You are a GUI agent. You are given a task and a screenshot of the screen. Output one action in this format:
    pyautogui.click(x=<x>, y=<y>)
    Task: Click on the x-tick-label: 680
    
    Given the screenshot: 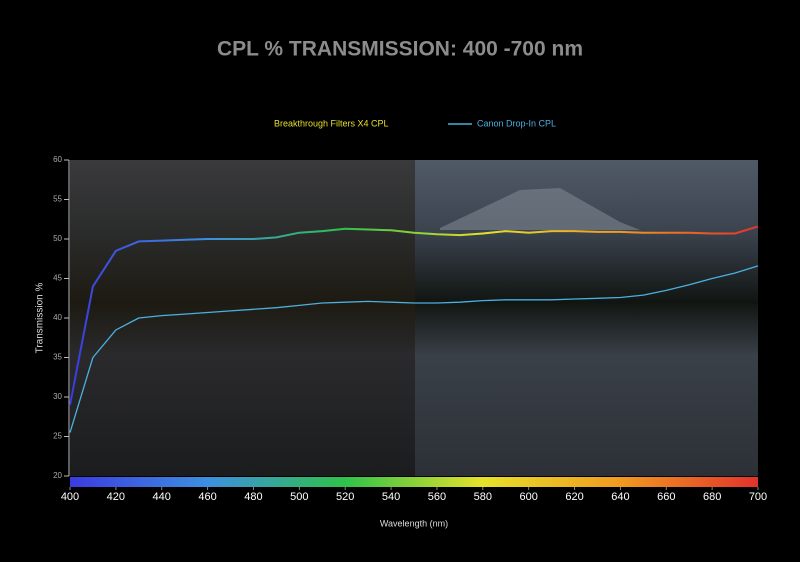 What is the action you would take?
    pyautogui.click(x=712, y=497)
    